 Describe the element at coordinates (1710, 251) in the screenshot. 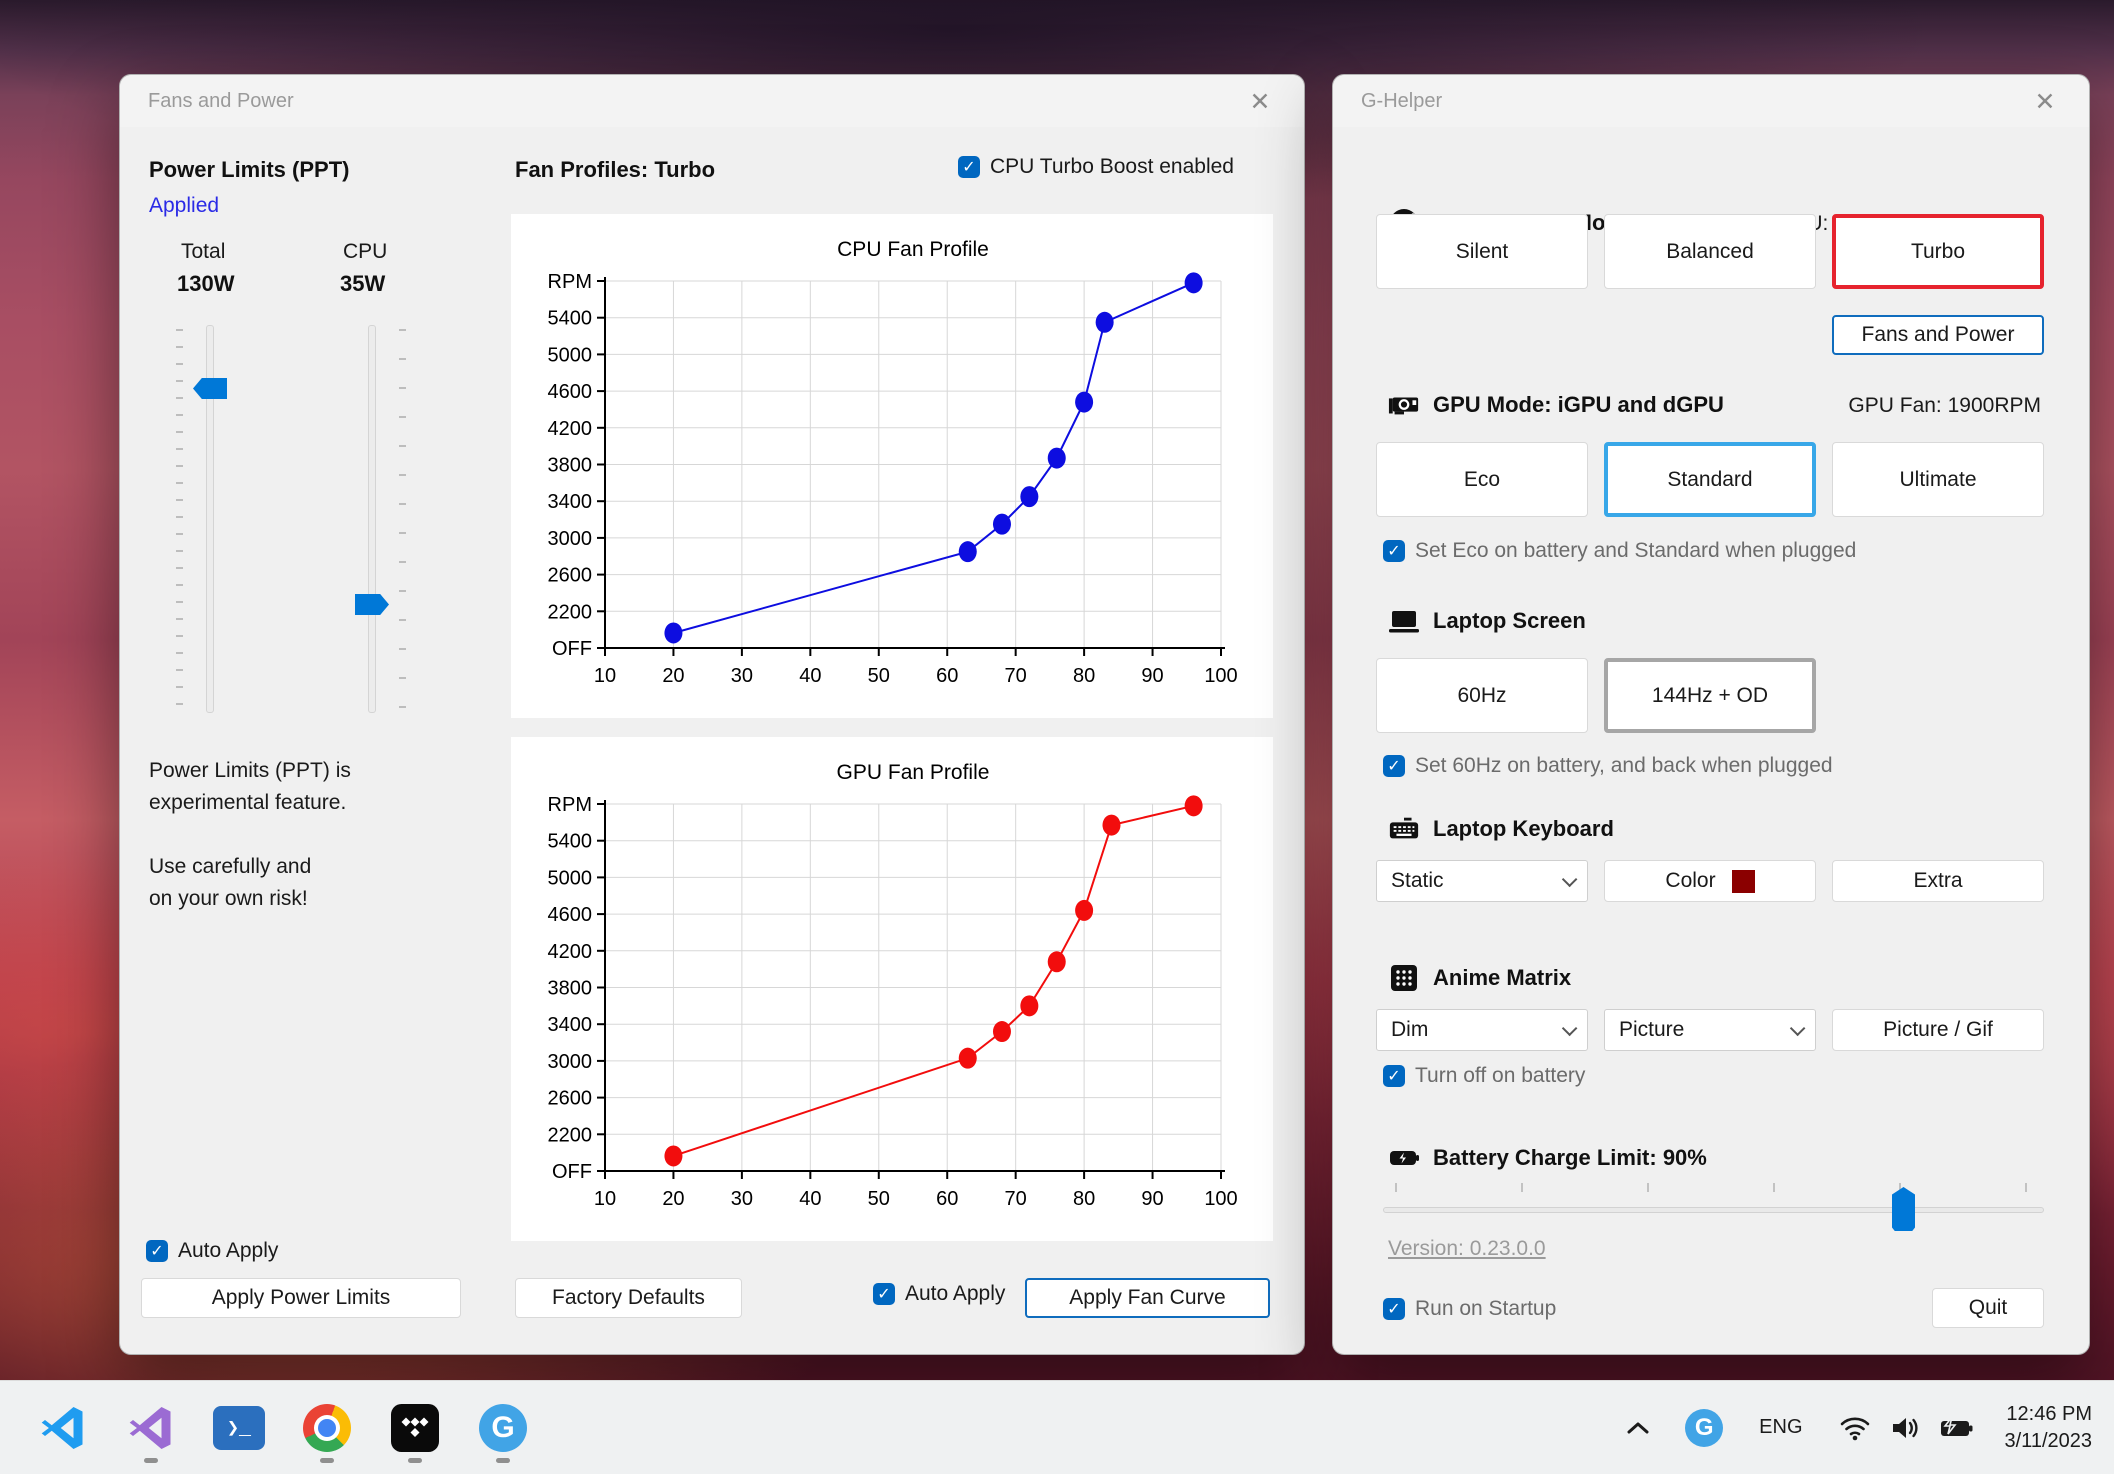

I see `mode-balanced-button: Balanced` at that location.